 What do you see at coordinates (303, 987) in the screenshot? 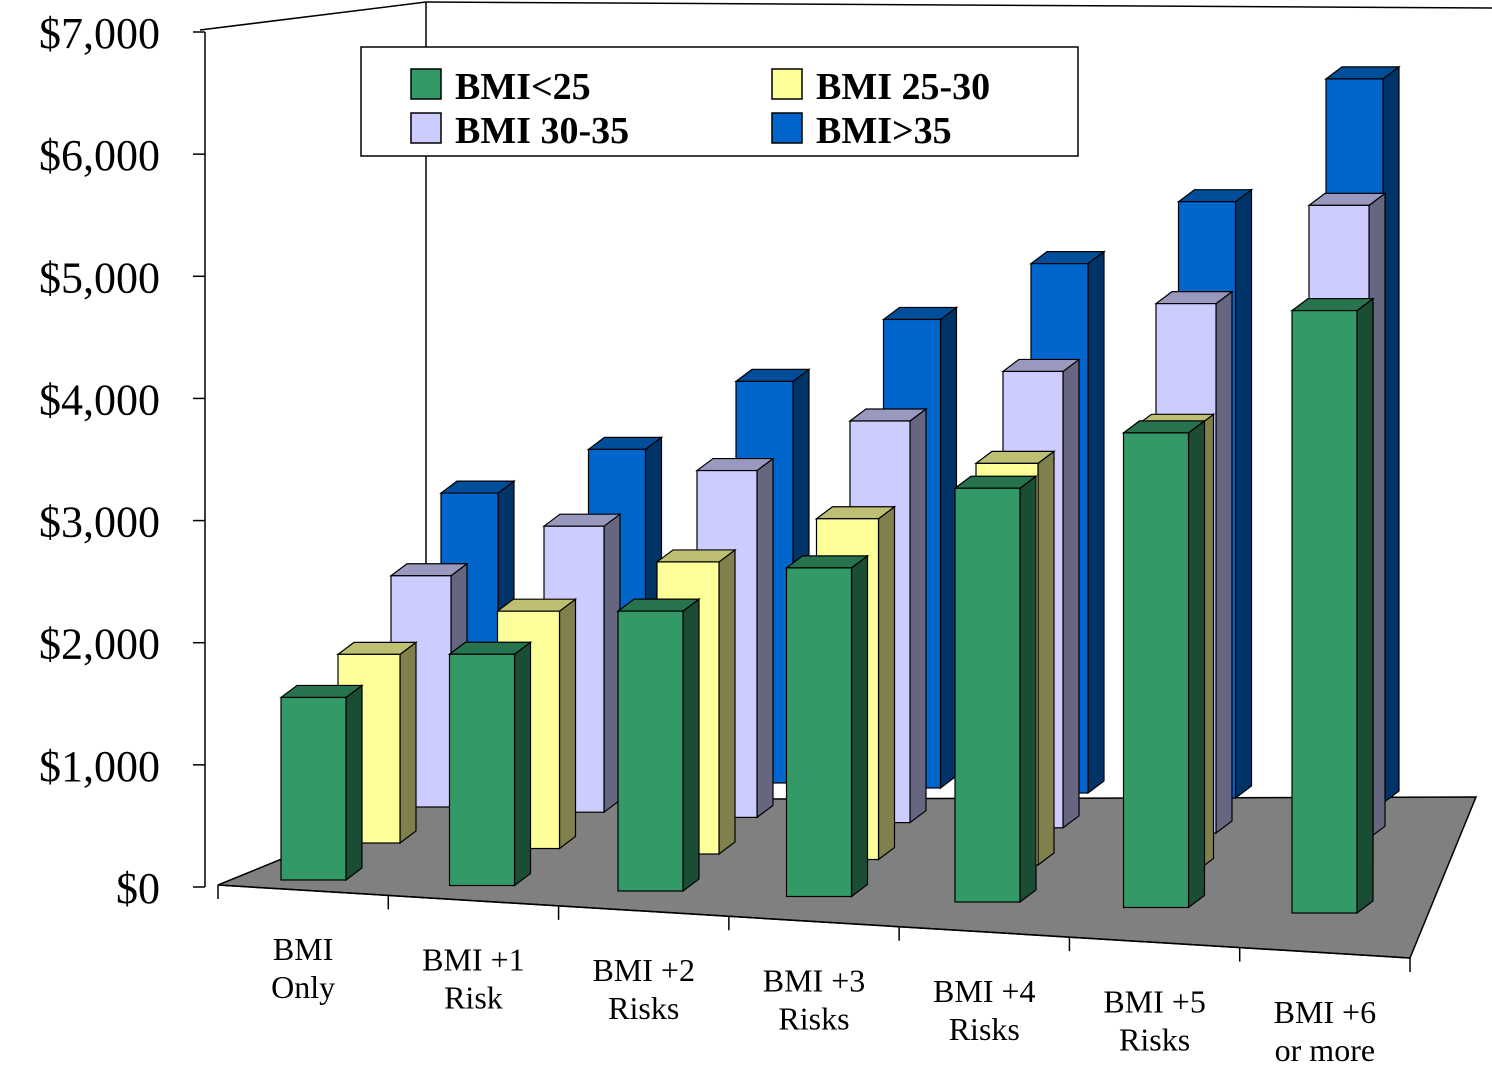
I see `x-category-label: Only` at bounding box center [303, 987].